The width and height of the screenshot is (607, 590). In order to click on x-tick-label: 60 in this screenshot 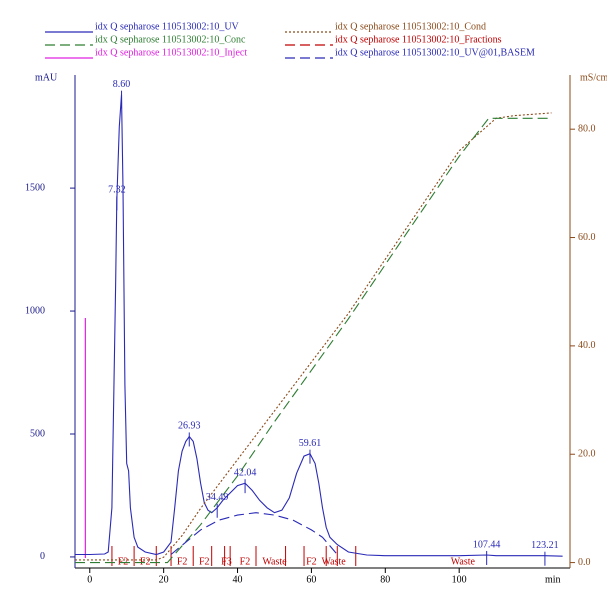, I will do `click(311, 579)`.